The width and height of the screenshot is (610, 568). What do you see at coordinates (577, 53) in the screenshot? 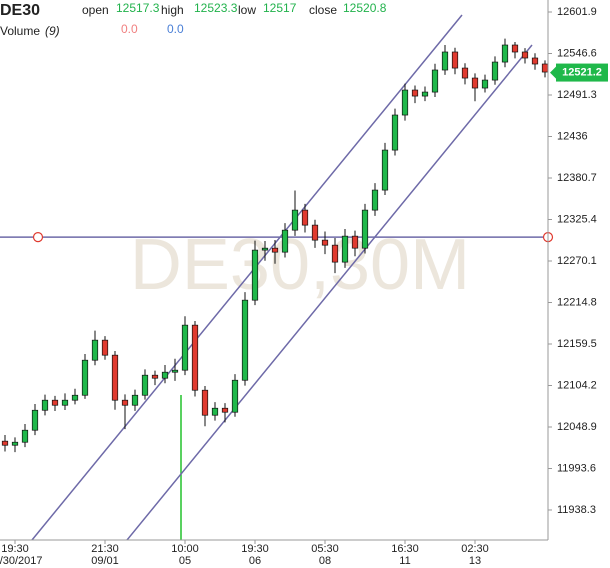
I see `y-tick-label: 12546.6` at bounding box center [577, 53].